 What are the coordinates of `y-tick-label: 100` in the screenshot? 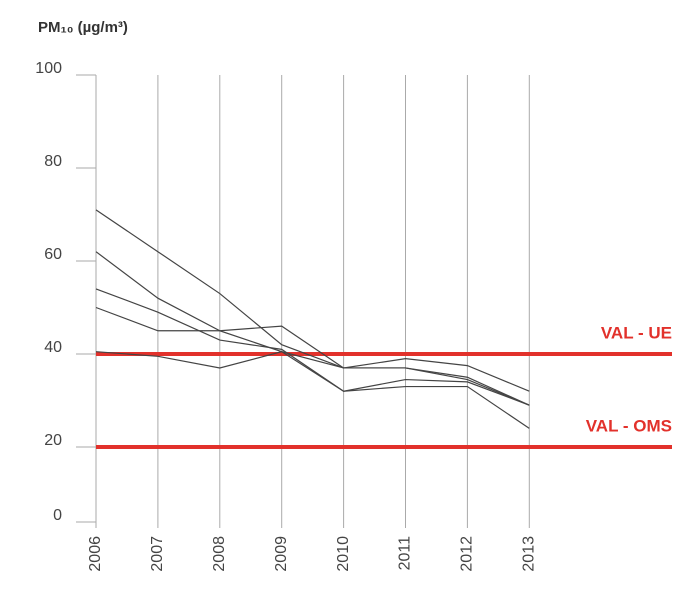 It's located at (48, 68).